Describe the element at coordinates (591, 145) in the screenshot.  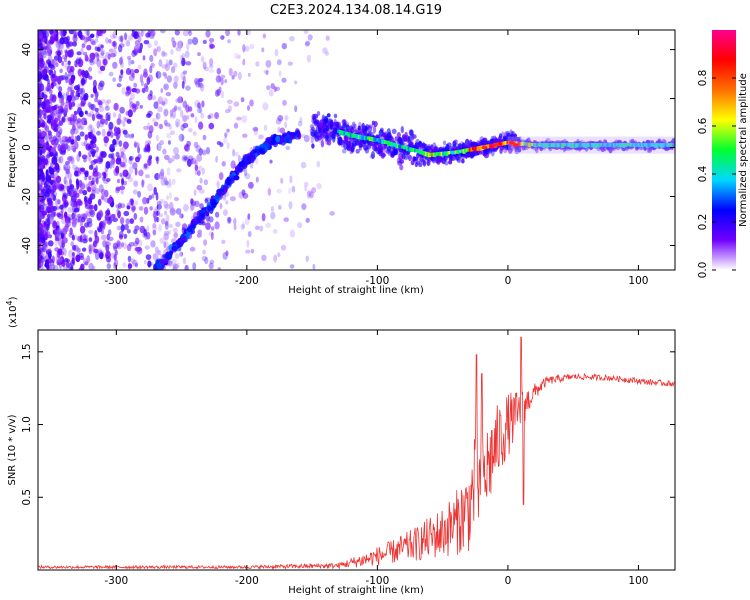
I see `ridge-shadow` at that location.